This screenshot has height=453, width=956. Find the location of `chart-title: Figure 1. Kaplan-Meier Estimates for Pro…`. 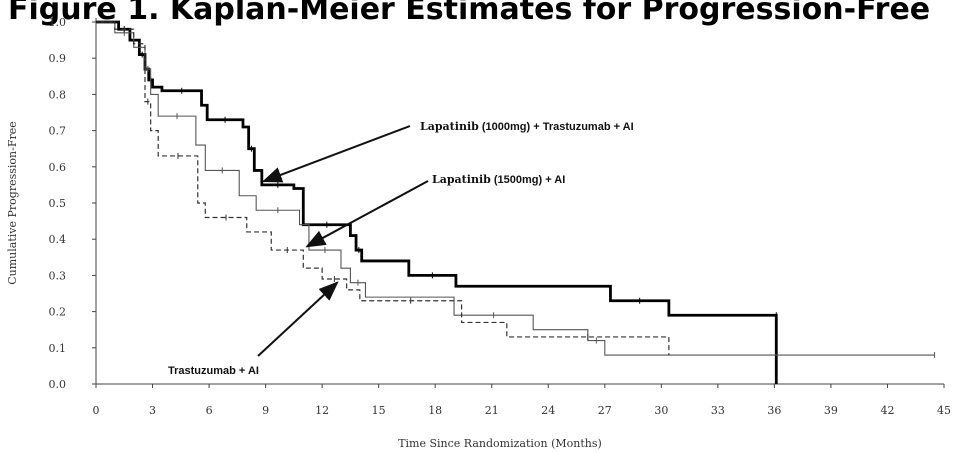

chart-title: Figure 1. Kaplan-Meier Estimates for Pro… is located at coordinates (469, 13).